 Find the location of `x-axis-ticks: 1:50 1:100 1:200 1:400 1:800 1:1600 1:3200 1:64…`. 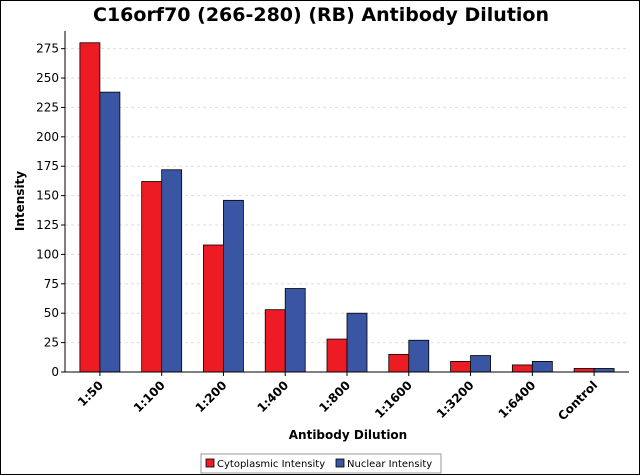

x-axis-ticks: 1:50 1:100 1:200 1:400 1:800 1:1600 1:3200 1:64… is located at coordinates (337, 397).